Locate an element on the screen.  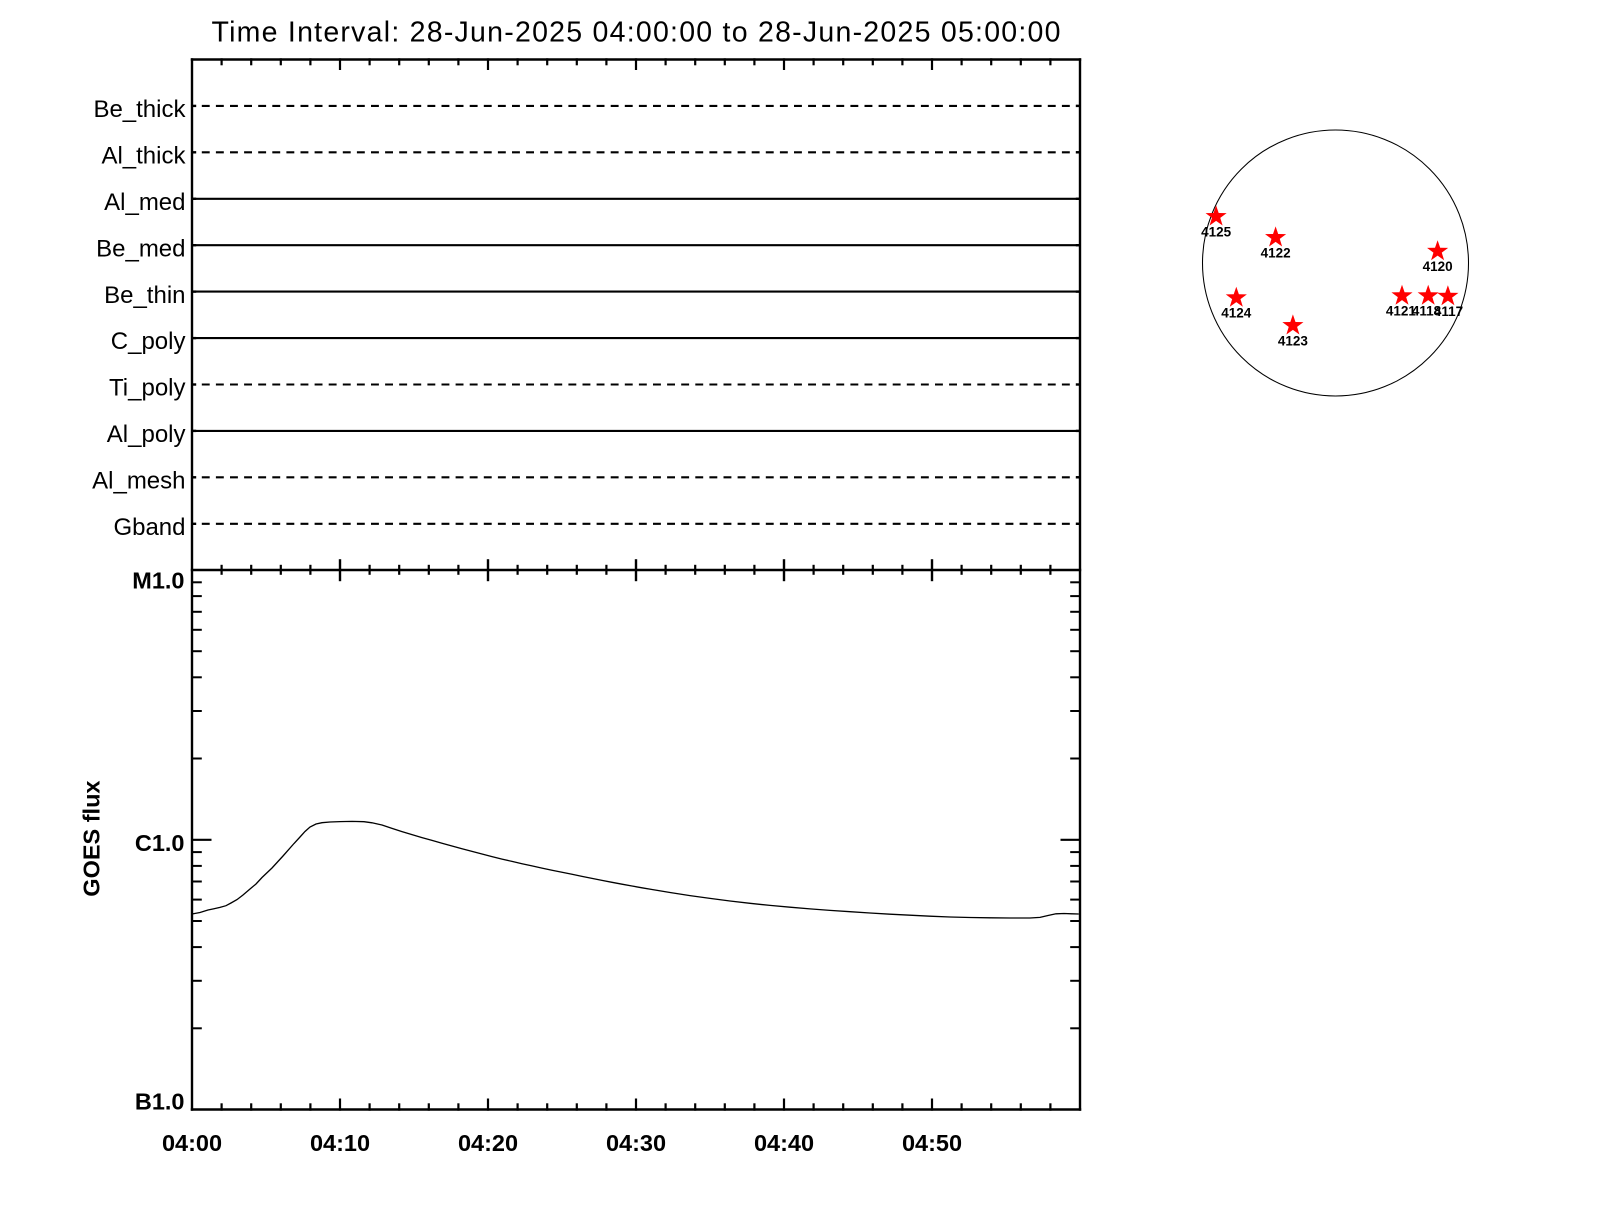
svg-text: 4122 is located at coordinates (1276, 252).